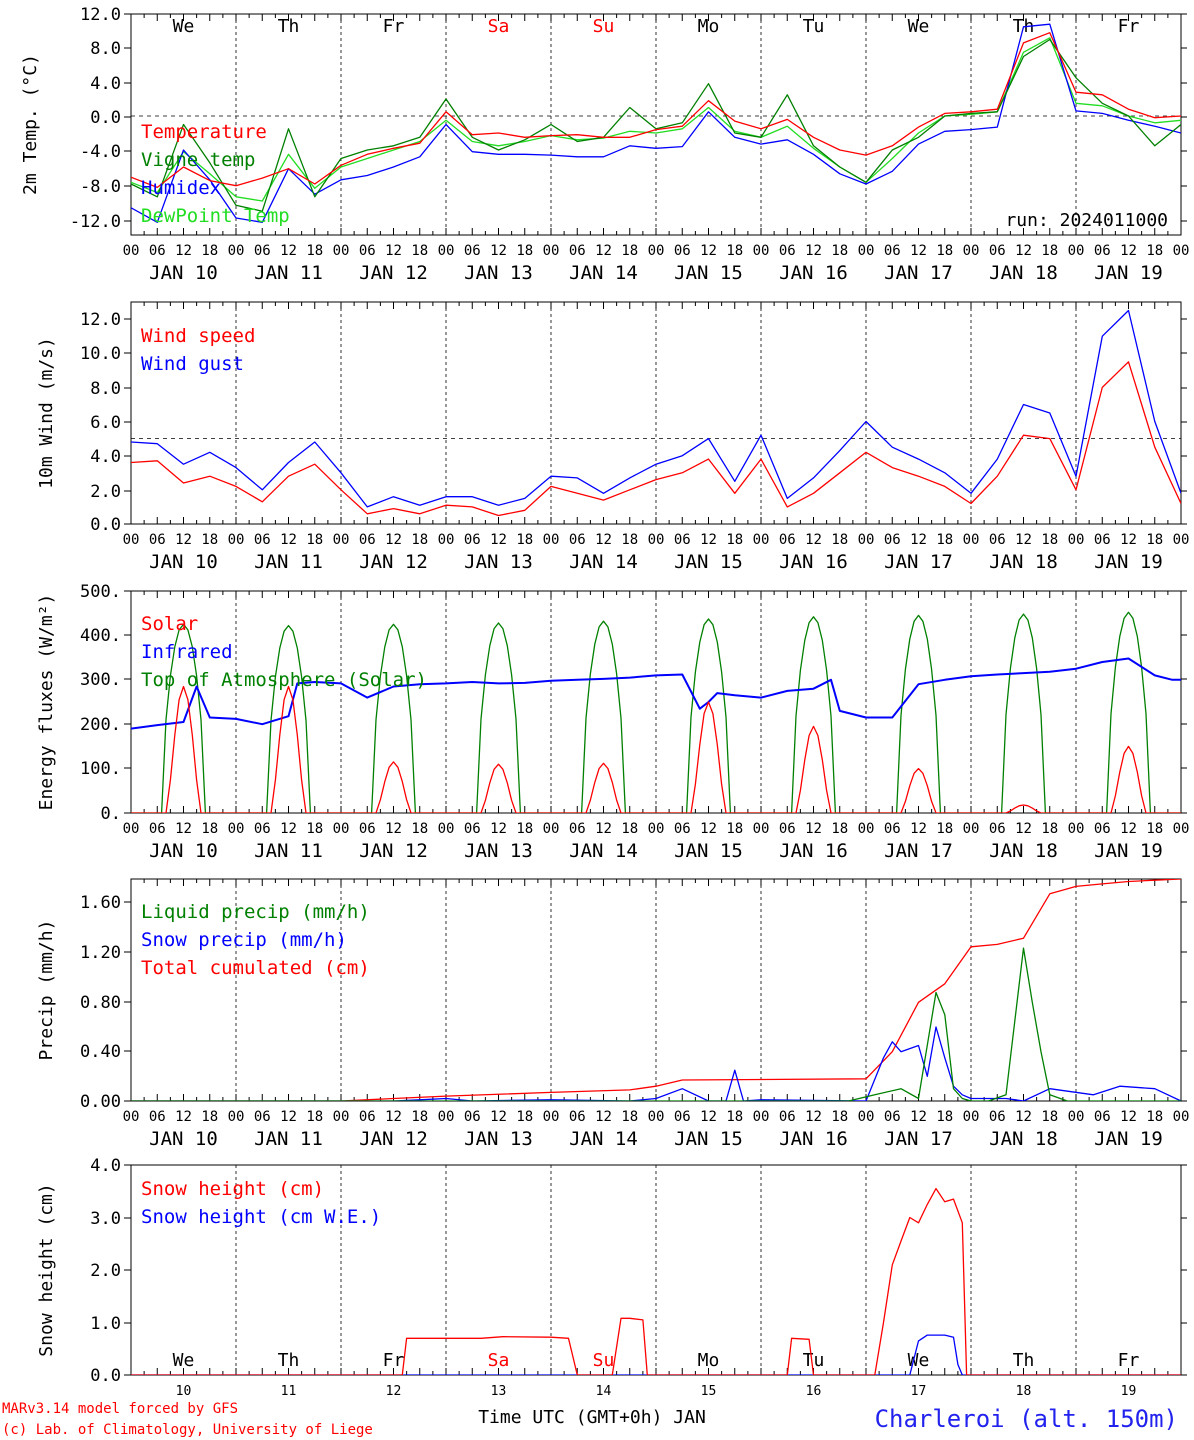 The image size is (1194, 1440). I want to click on legend-entry: Wind speed, so click(198, 336).